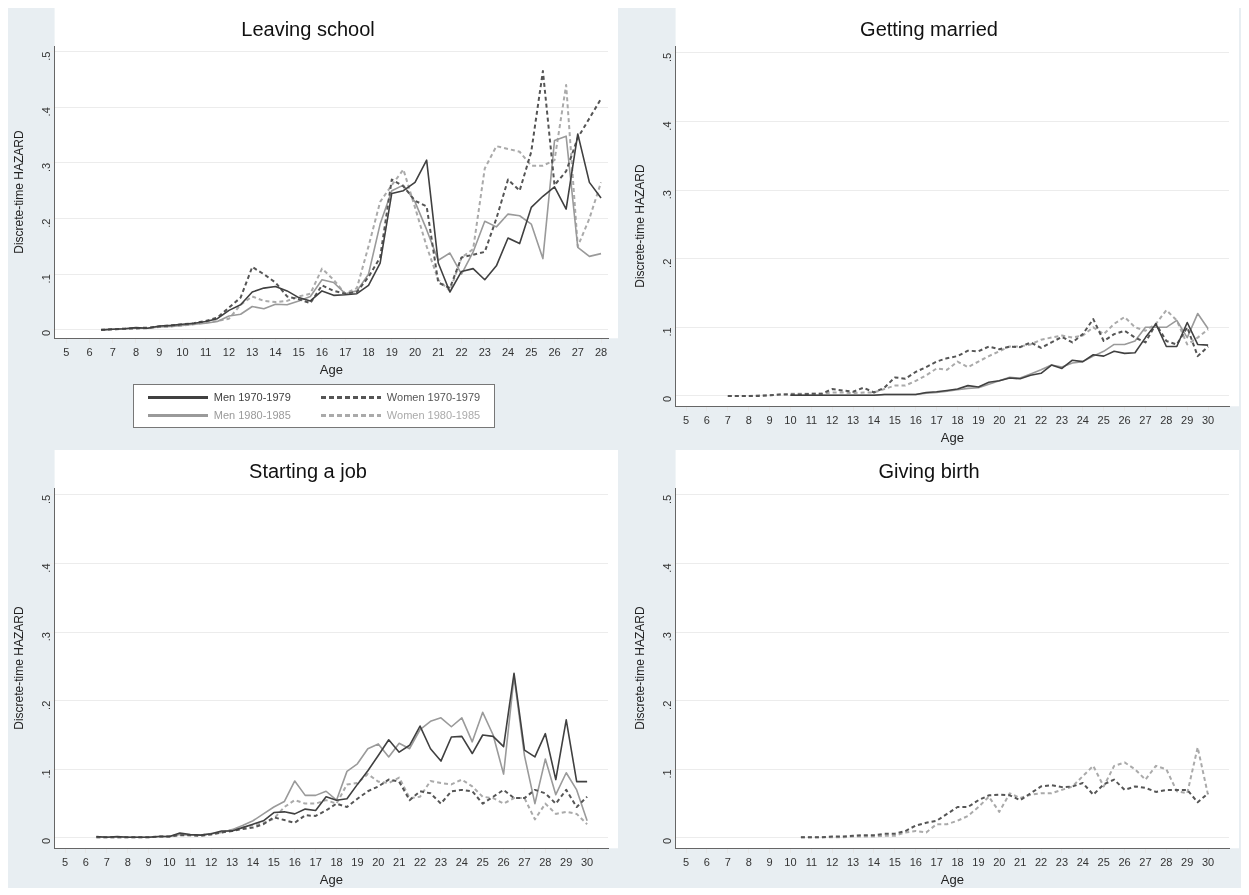  What do you see at coordinates (252, 415) in the screenshot?
I see `text: Men 1980-1985` at bounding box center [252, 415].